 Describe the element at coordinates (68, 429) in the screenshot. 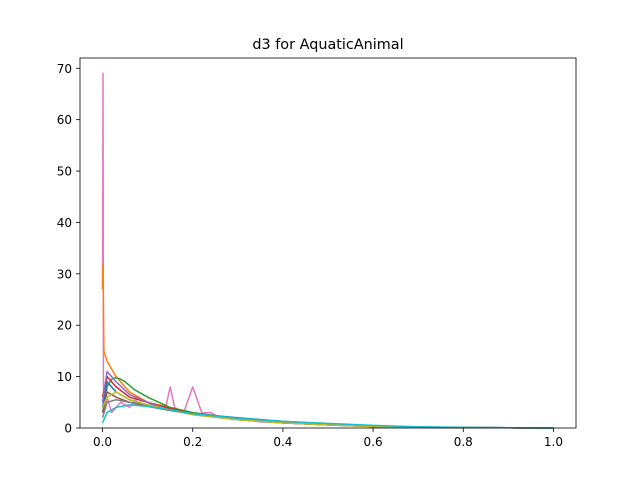

I see `y-tick-label: 0` at that location.